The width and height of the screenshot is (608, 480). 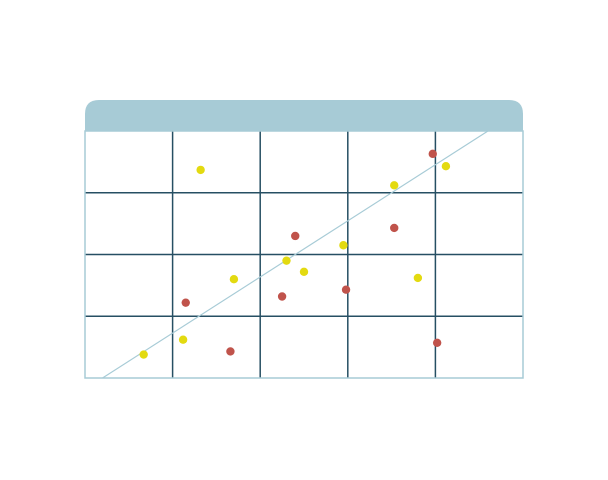 I want to click on chart-header-band, so click(x=304, y=115).